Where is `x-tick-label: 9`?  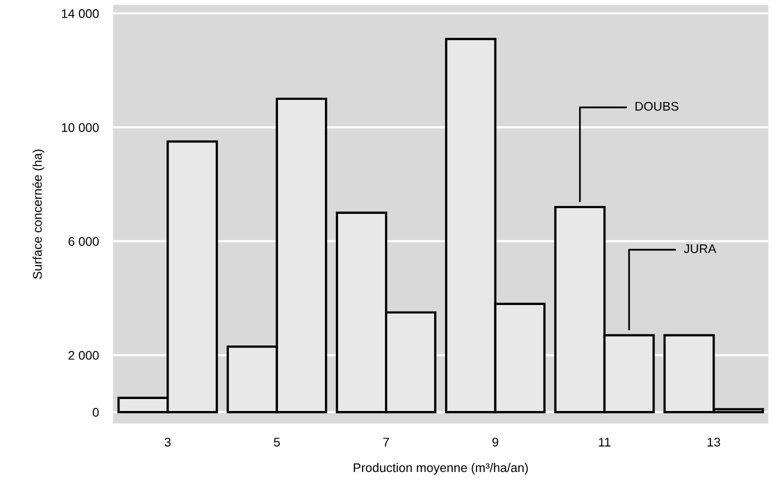
x-tick-label: 9 is located at coordinates (495, 442).